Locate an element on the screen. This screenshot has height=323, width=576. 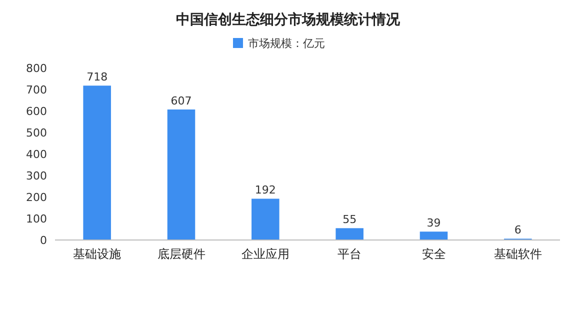
y-tick-label: 600 is located at coordinates (36, 111).